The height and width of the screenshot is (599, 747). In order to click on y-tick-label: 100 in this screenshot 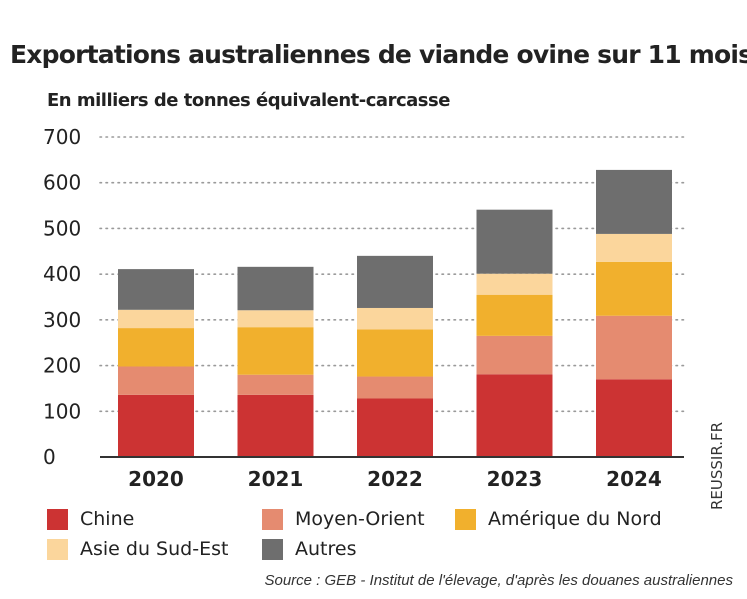, I will do `click(62, 411)`.